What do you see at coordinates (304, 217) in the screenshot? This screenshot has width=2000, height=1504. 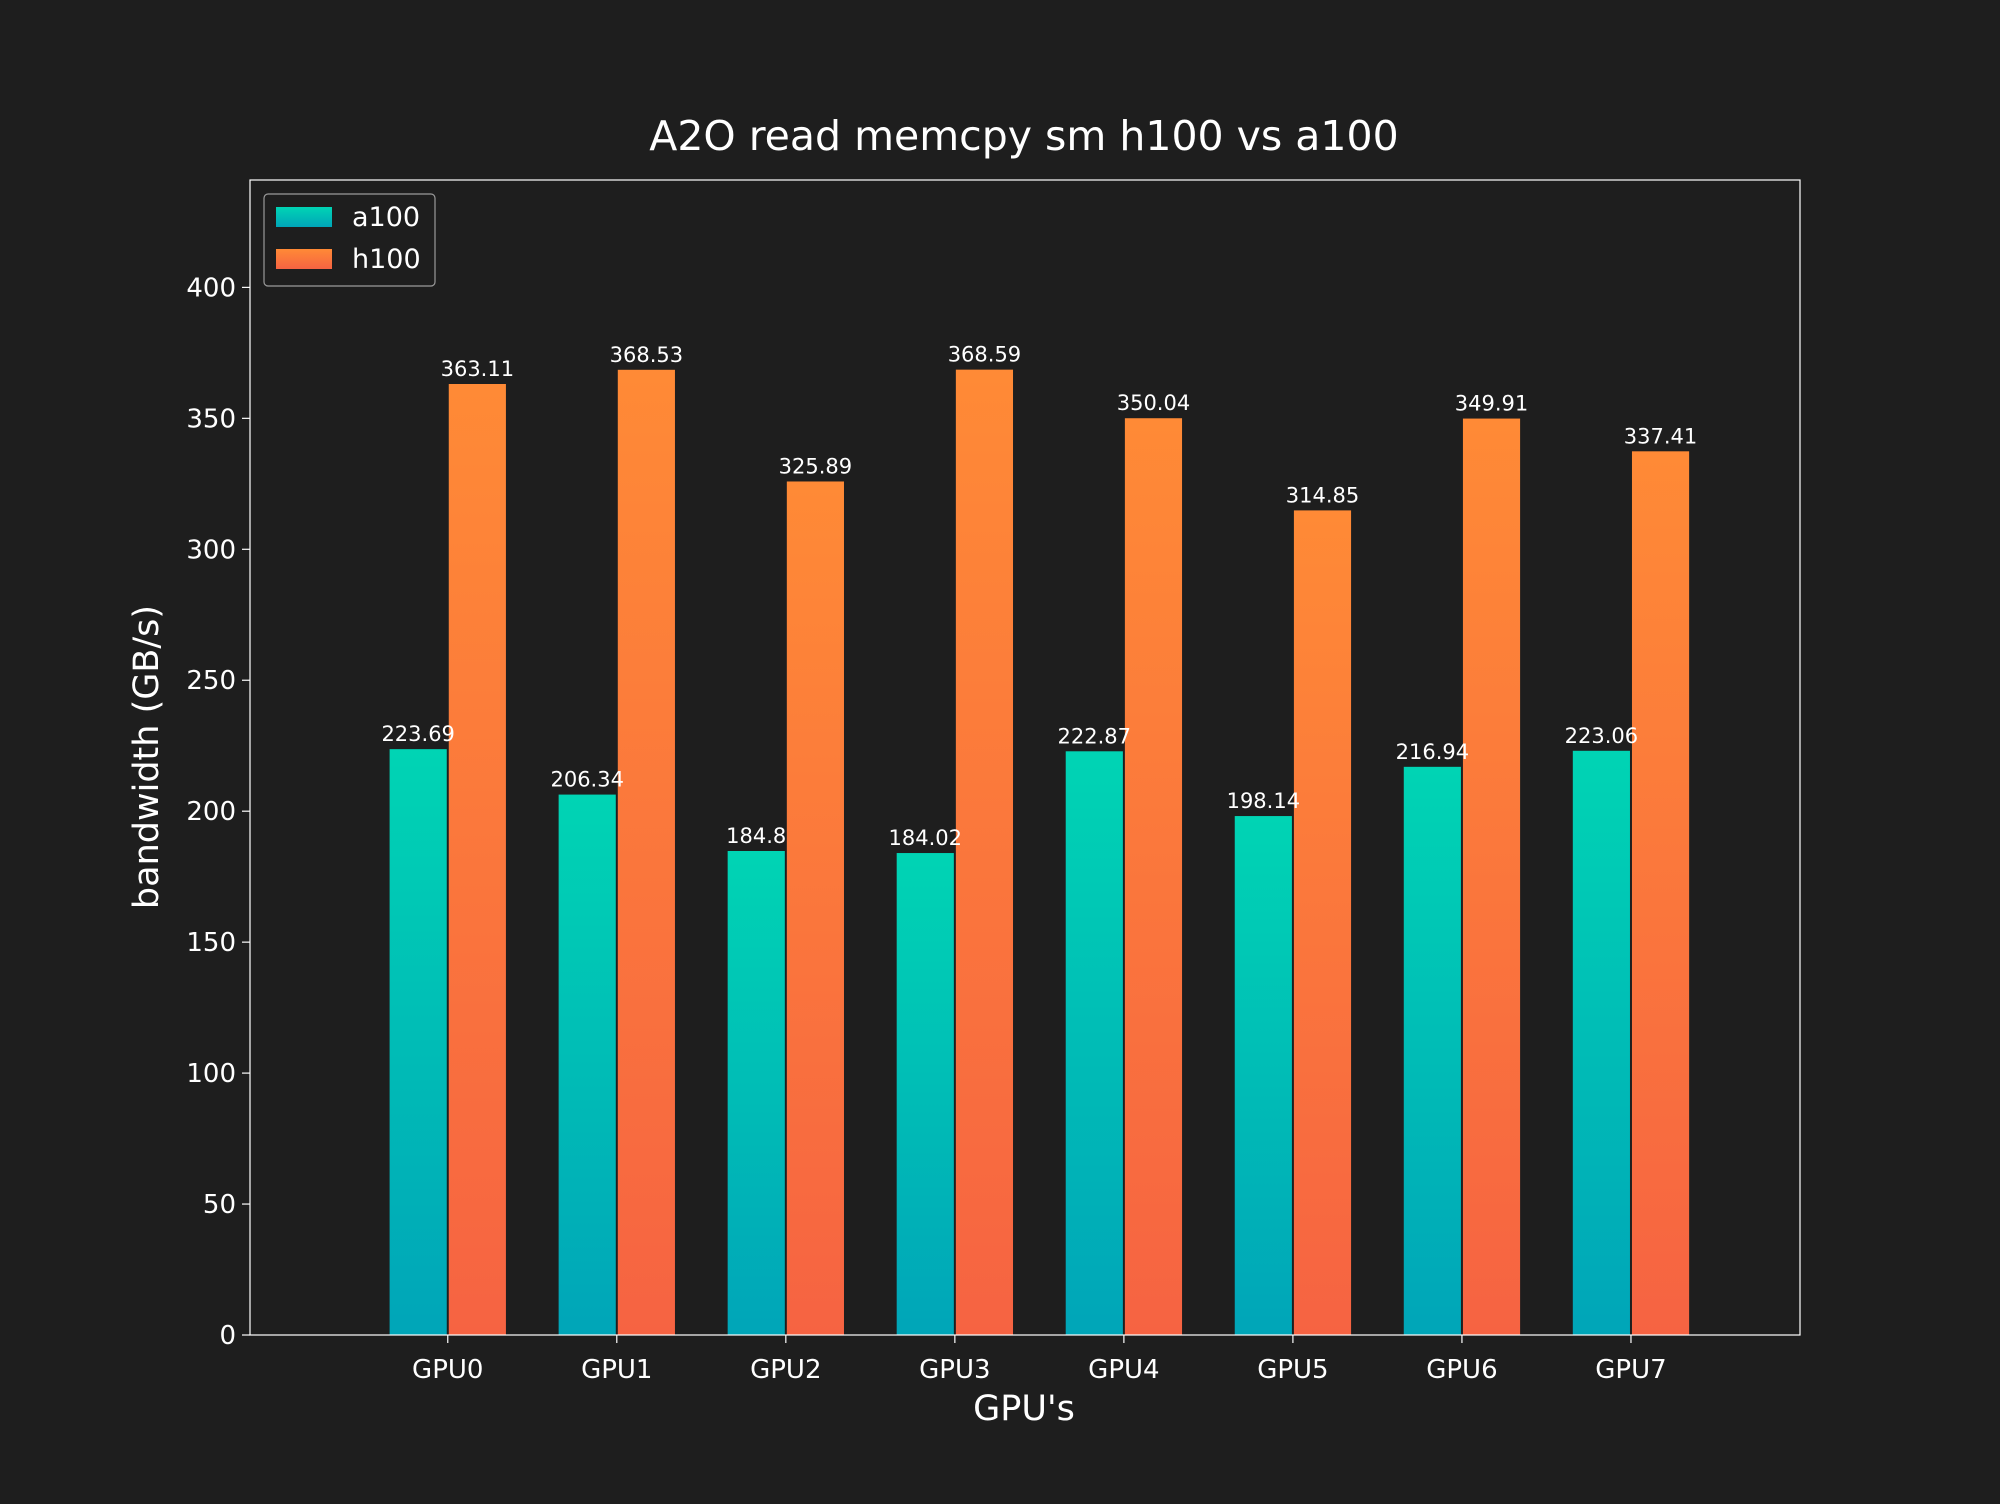 I see `legend-swatch-a100` at bounding box center [304, 217].